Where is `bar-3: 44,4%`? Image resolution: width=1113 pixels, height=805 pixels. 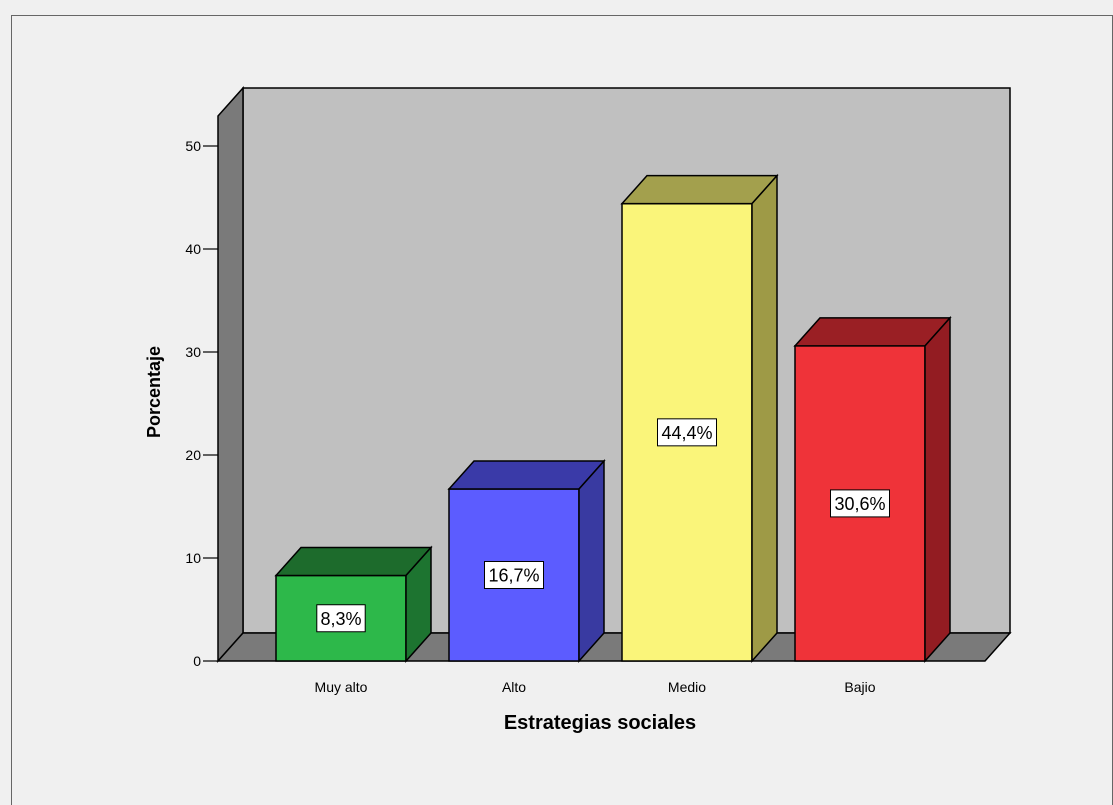
bar-3: 44,4% is located at coordinates (699, 418).